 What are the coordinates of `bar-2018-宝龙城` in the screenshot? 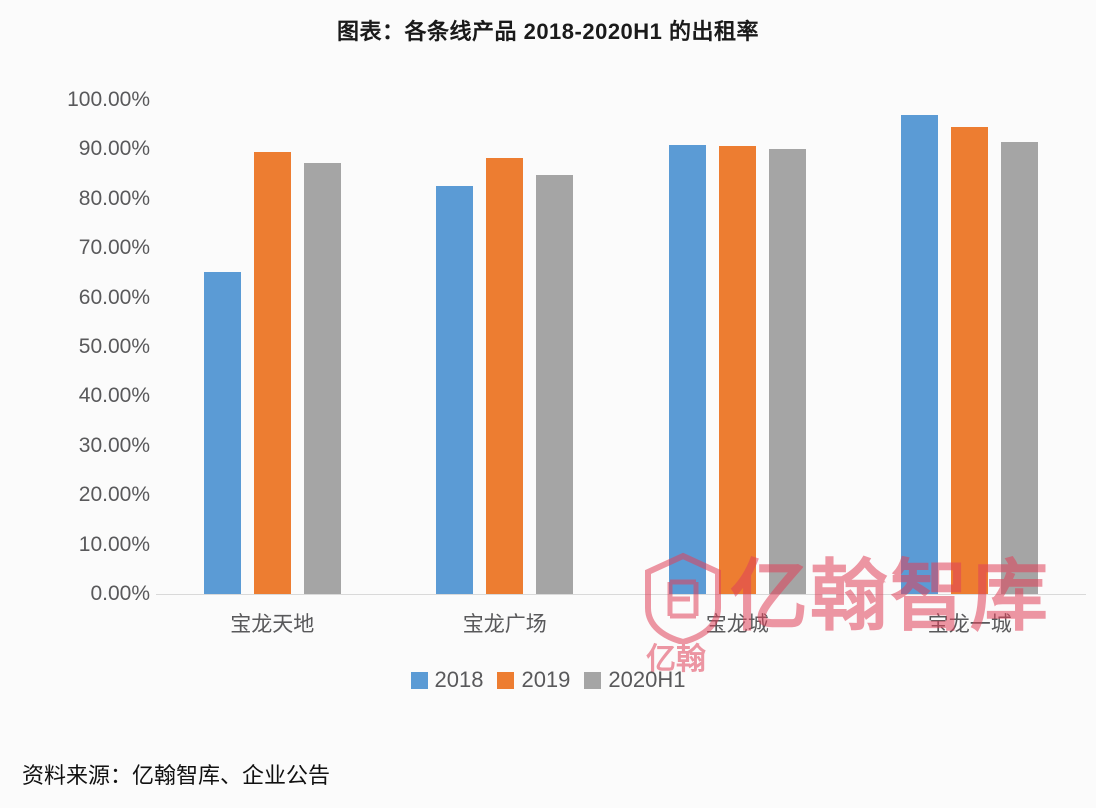 It's located at (687, 369).